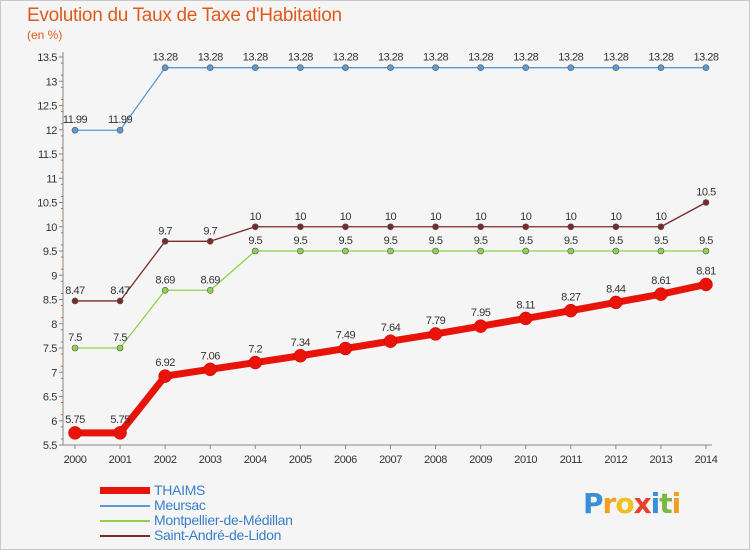  Describe the element at coordinates (120, 460) in the screenshot. I see `x-tick-label: 2001` at that location.